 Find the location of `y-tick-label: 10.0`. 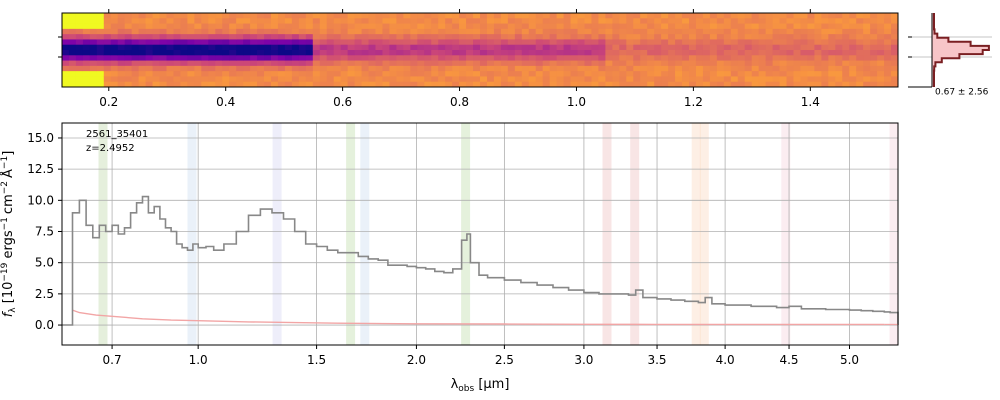

y-tick-label: 10.0 is located at coordinates (40, 200).